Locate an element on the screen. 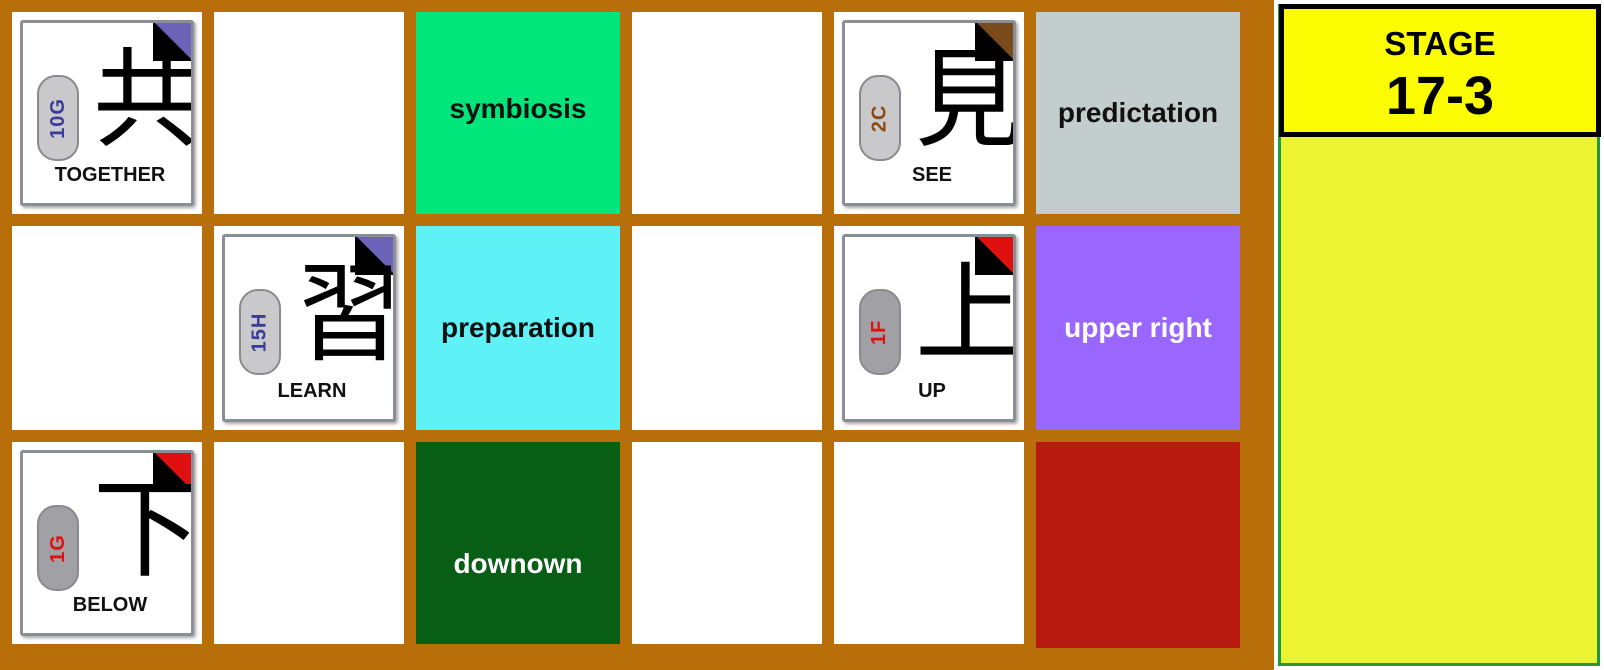 This screenshot has height=670, width=1604. brain-cloud-icon: 1F is located at coordinates (880, 332).